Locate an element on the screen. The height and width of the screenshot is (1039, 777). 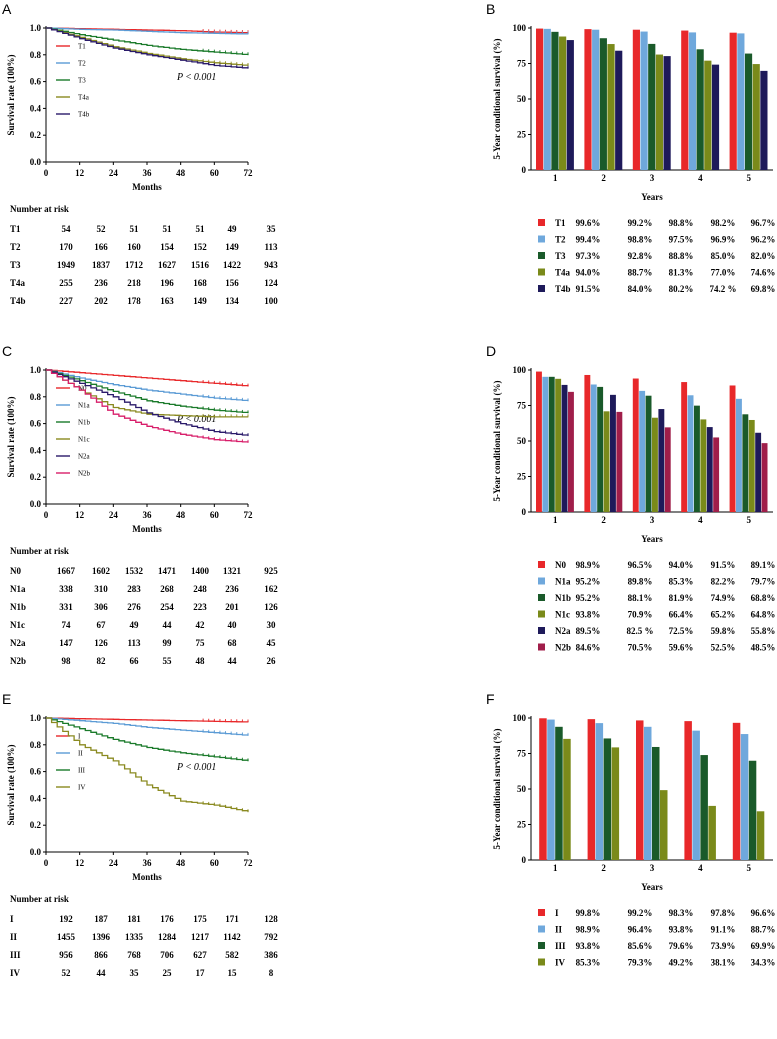
p-value-label: P < 0.001 is located at coordinates (196, 77).